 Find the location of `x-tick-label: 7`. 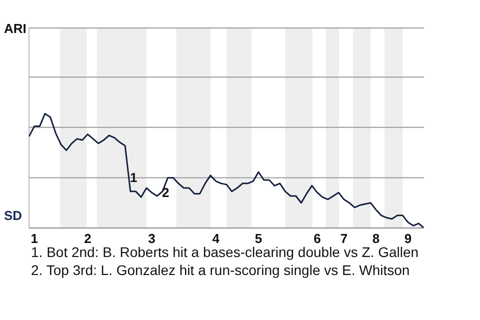

x-tick-label: 7 is located at coordinates (344, 238).